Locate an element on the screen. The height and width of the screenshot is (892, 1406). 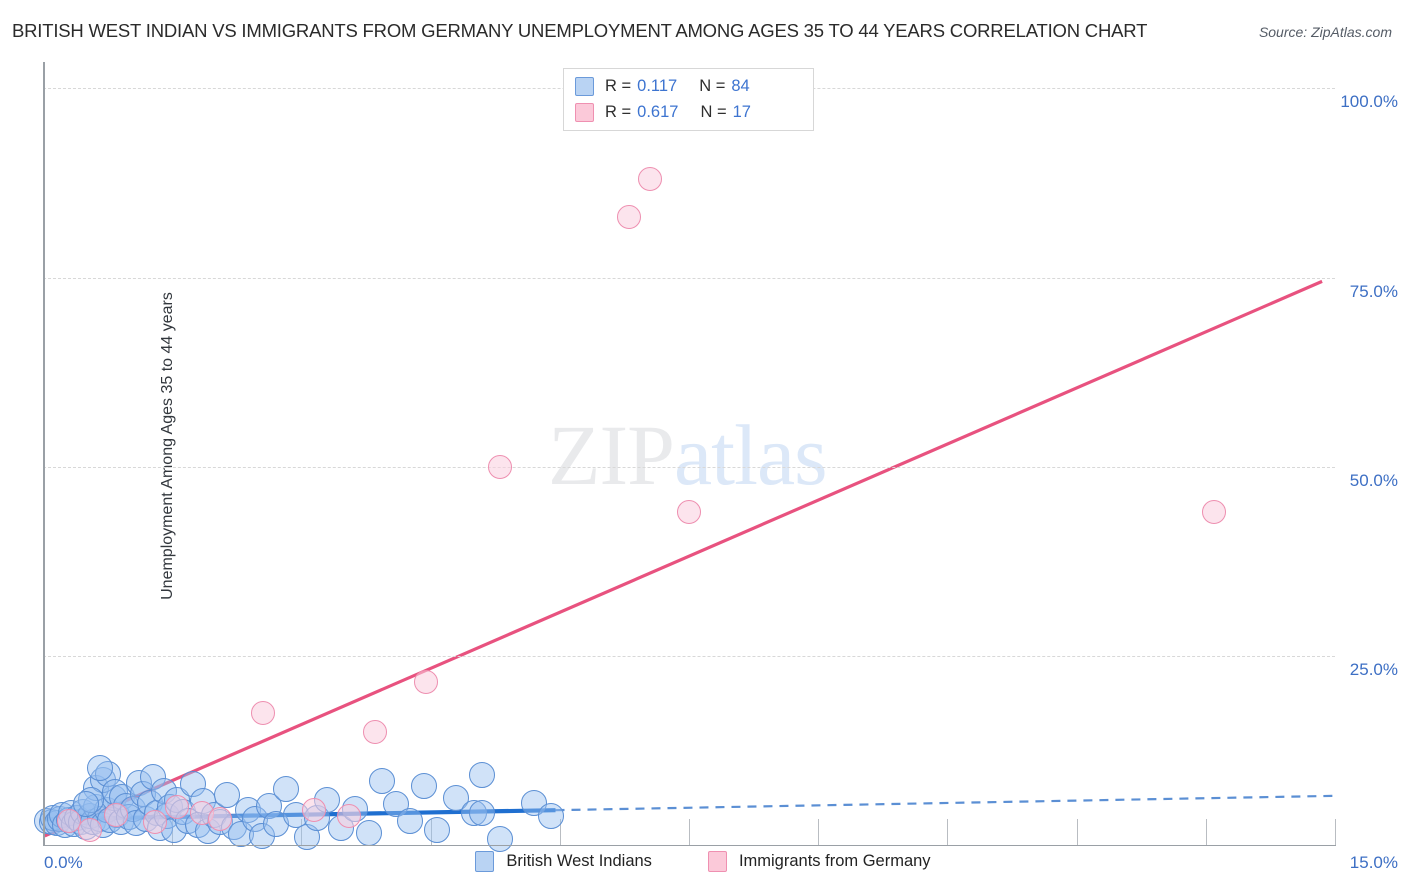
legend-item-immigrants-from-germany: Immigrants from Germany is located at coordinates (819, 861).